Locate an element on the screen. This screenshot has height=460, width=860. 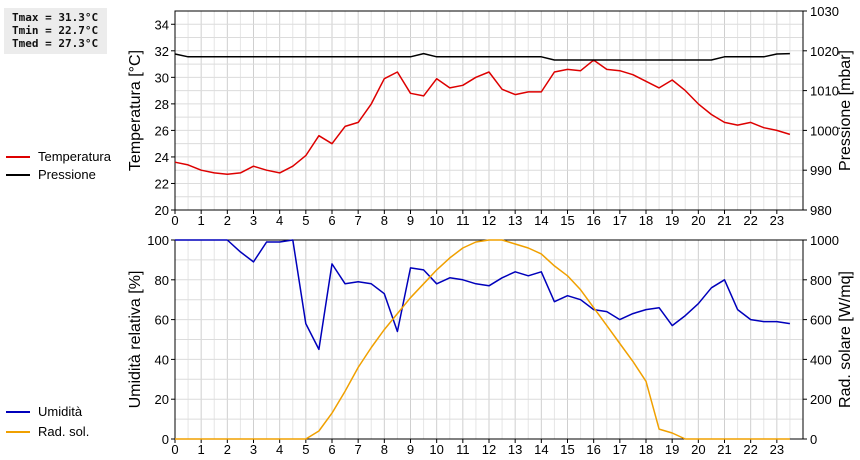
y-left-tick-label: 34 is located at coordinates (162, 24).